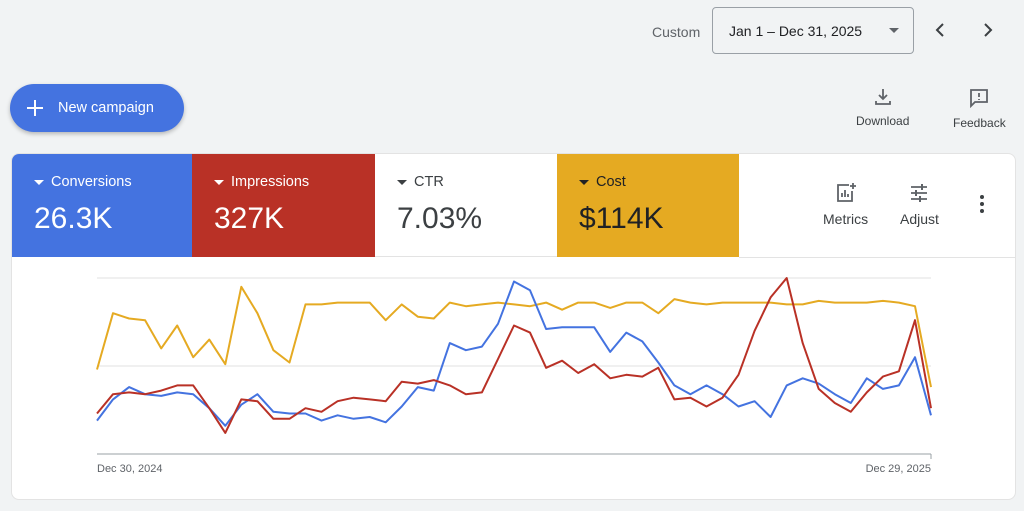 The width and height of the screenshot is (1024, 511). Describe the element at coordinates (249, 218) in the screenshot. I see `metric-value: 327K` at that location.